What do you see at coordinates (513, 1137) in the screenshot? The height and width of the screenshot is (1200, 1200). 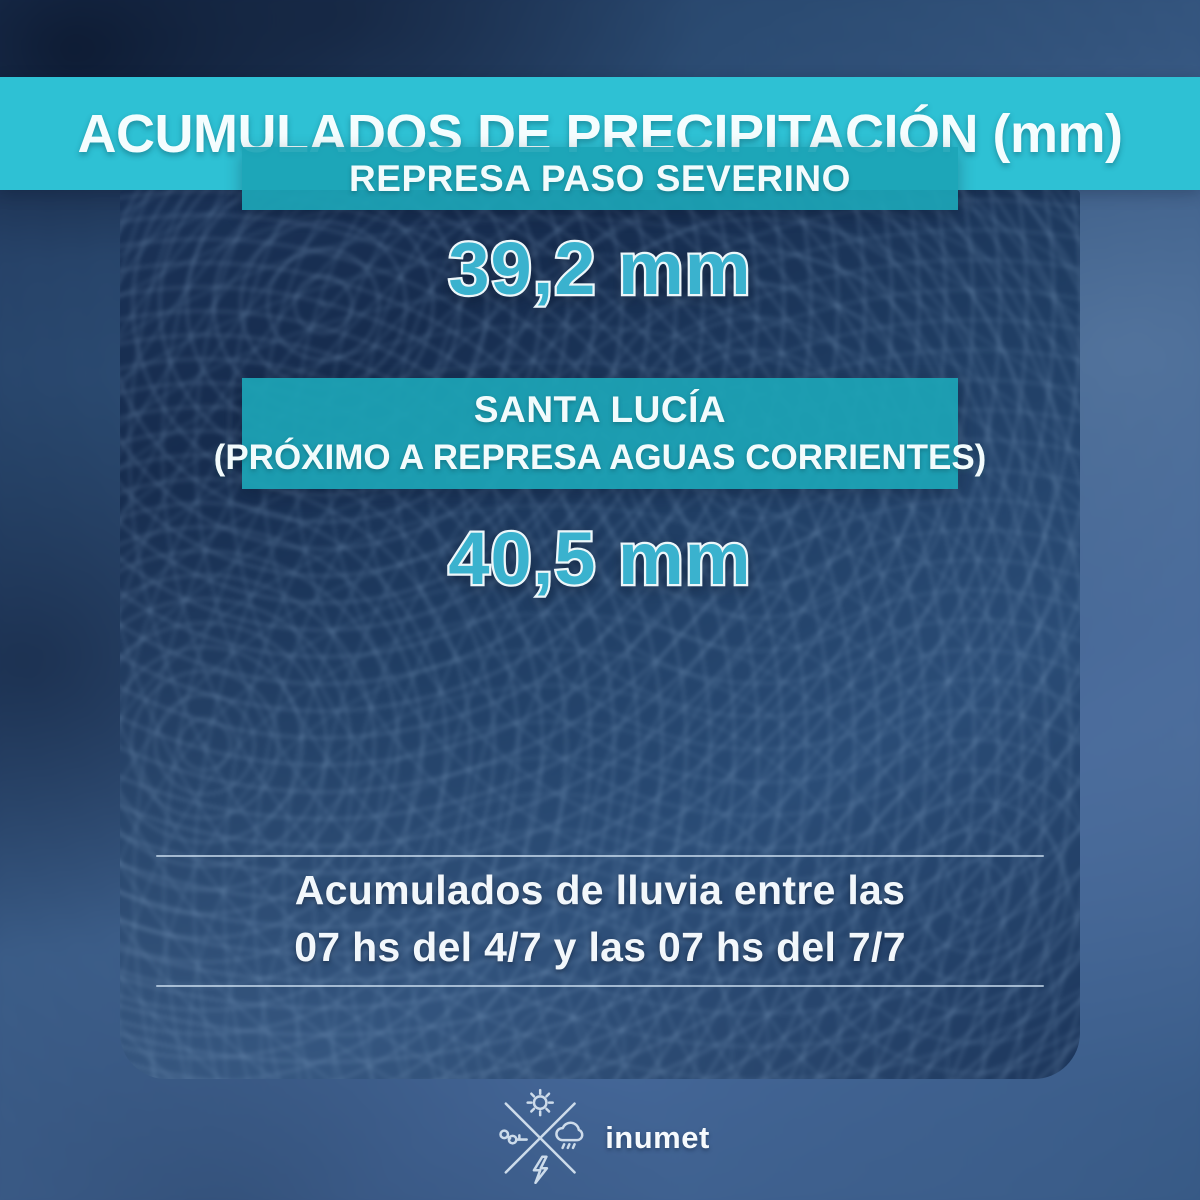 I see `anemometer-icon` at bounding box center [513, 1137].